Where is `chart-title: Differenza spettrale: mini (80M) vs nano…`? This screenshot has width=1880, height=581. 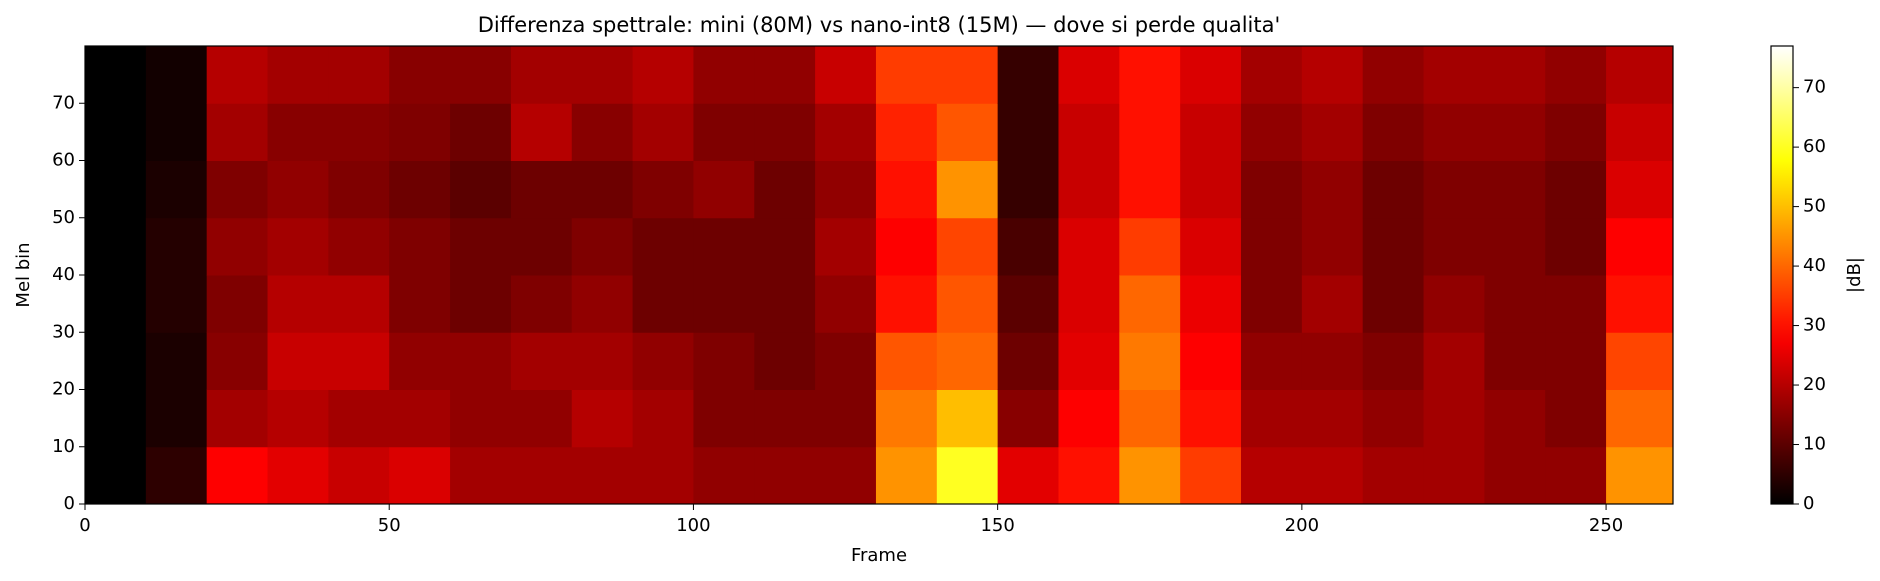
chart-title: Differenza spettrale: mini (80M) vs nano… is located at coordinates (879, 25).